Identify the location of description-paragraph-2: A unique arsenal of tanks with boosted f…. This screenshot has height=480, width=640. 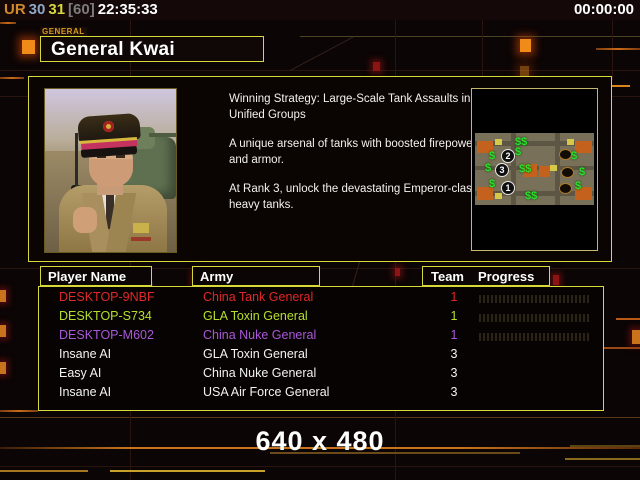
(353, 152).